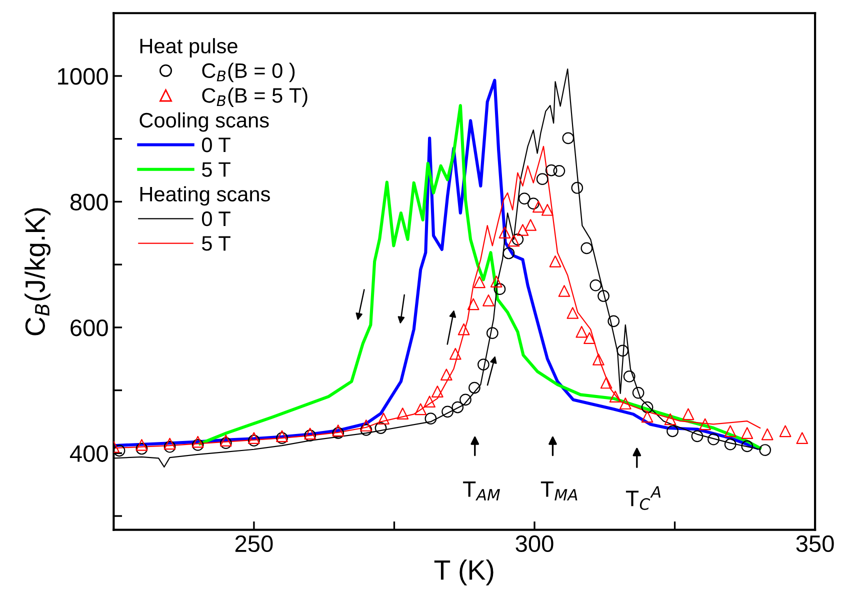 This screenshot has width=842, height=596. Describe the element at coordinates (254, 543) in the screenshot. I see `x-tick-label: 250` at that location.